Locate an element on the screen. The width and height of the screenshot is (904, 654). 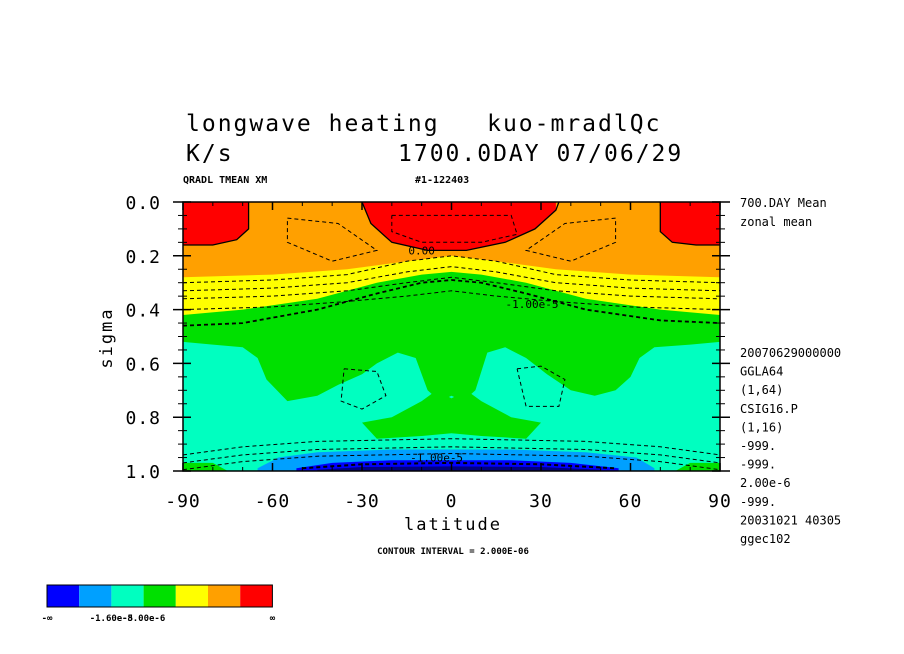
contour-zero-left is located at coordinates (216, 224).